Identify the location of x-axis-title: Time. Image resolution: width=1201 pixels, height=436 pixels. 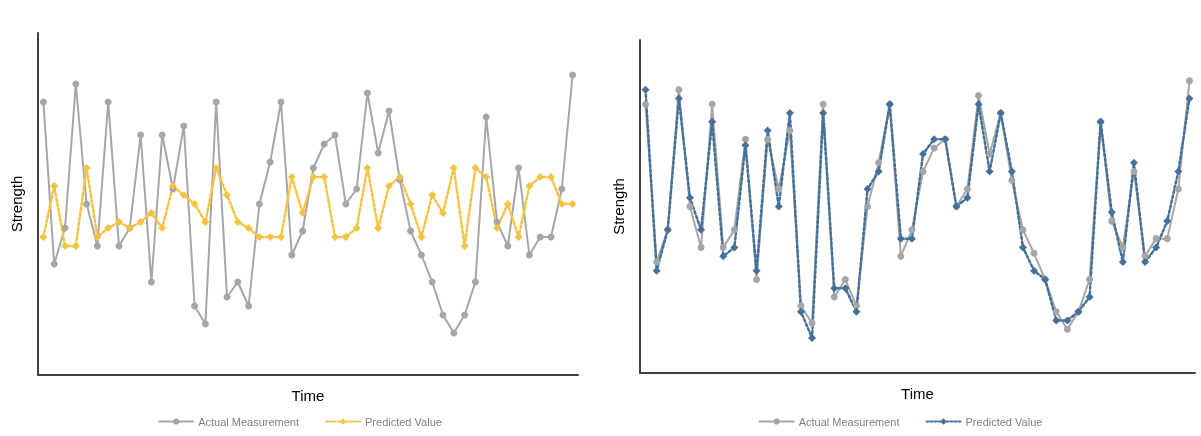
(917, 393).